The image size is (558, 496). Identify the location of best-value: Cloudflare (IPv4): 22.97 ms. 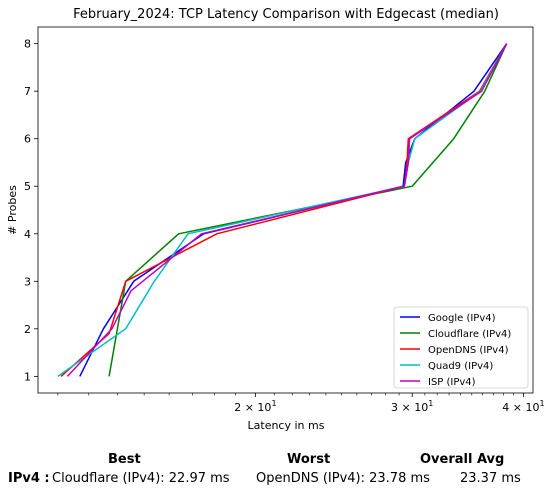
(141, 478).